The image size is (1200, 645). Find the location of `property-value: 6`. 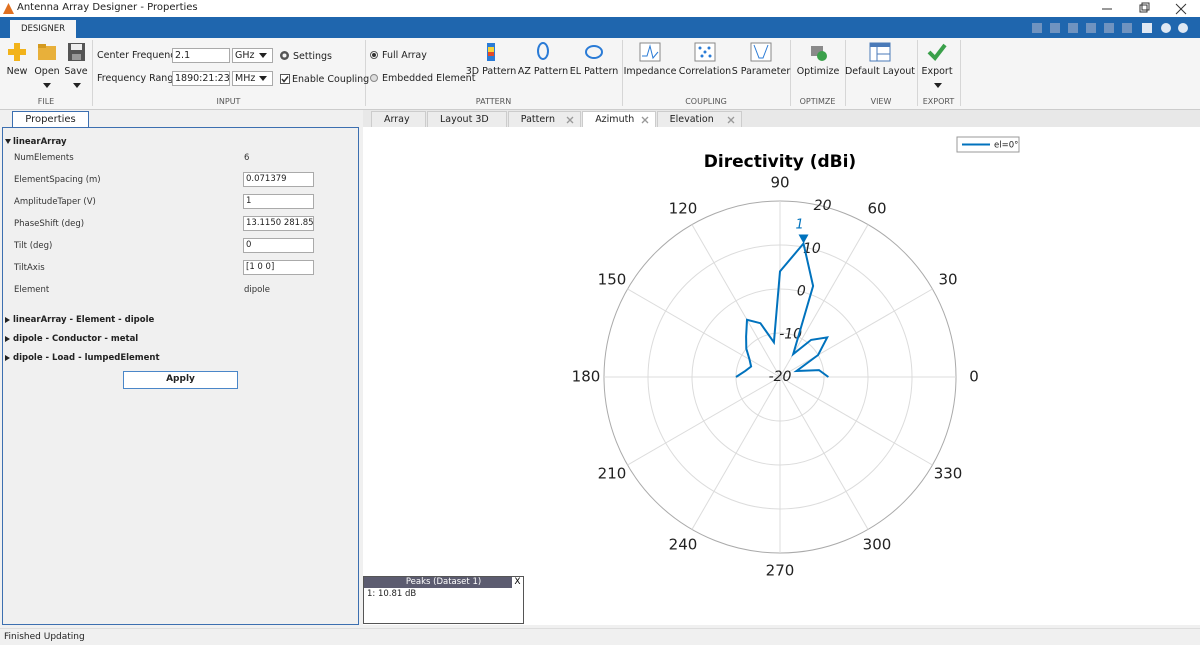

property-value: 6 is located at coordinates (247, 158).